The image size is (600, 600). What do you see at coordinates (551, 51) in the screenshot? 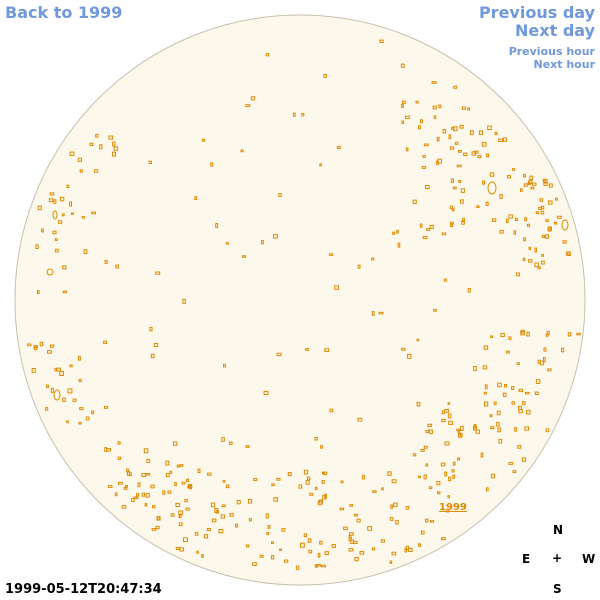
I see `previous-hour-link: Previous hour` at bounding box center [551, 51].